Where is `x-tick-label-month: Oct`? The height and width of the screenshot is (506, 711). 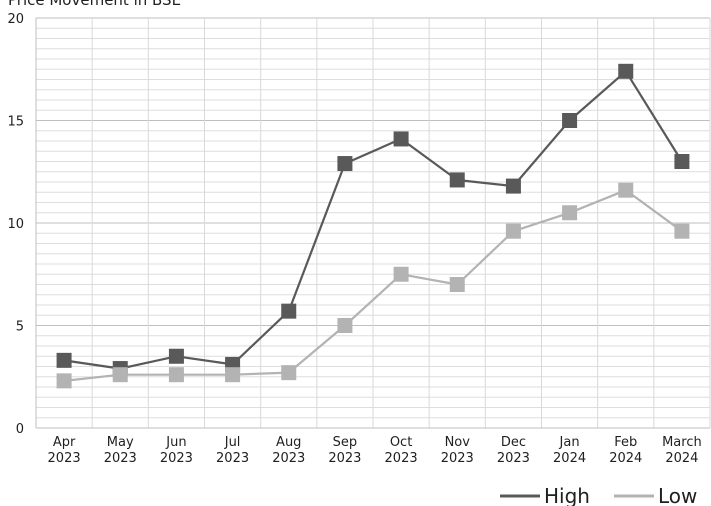
x-tick-label-month: Oct is located at coordinates (401, 442).